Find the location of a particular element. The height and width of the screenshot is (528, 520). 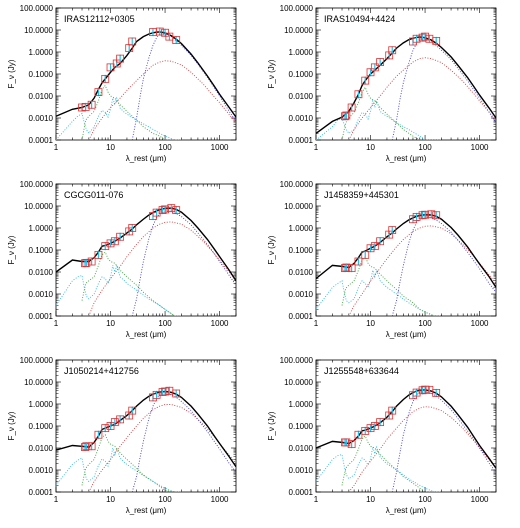

panel-title: J1255548+633644 is located at coordinates (361, 371).